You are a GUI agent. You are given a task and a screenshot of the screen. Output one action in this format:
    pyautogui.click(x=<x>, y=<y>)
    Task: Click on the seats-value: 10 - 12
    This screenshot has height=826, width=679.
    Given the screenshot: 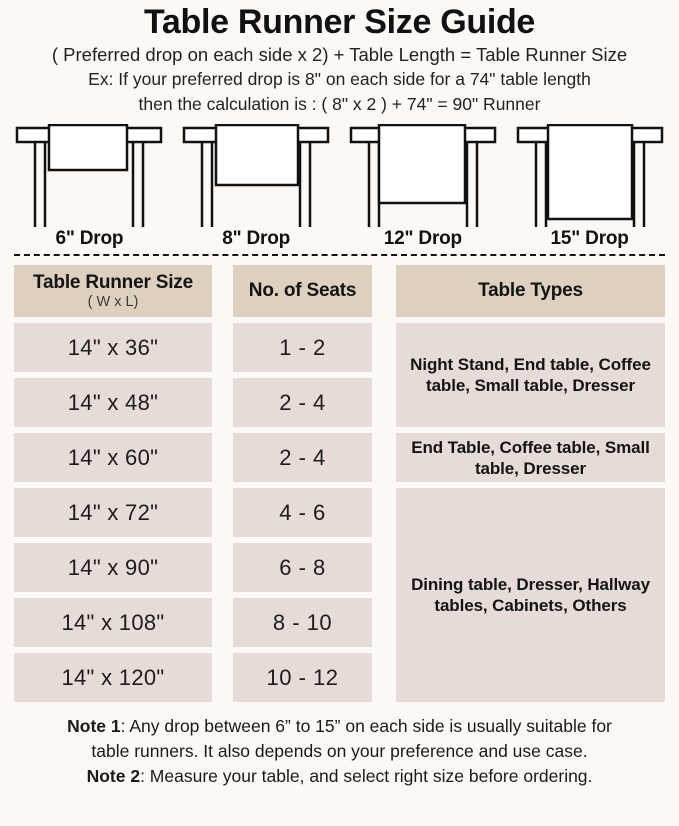 What is the action you would take?
    pyautogui.click(x=302, y=677)
    